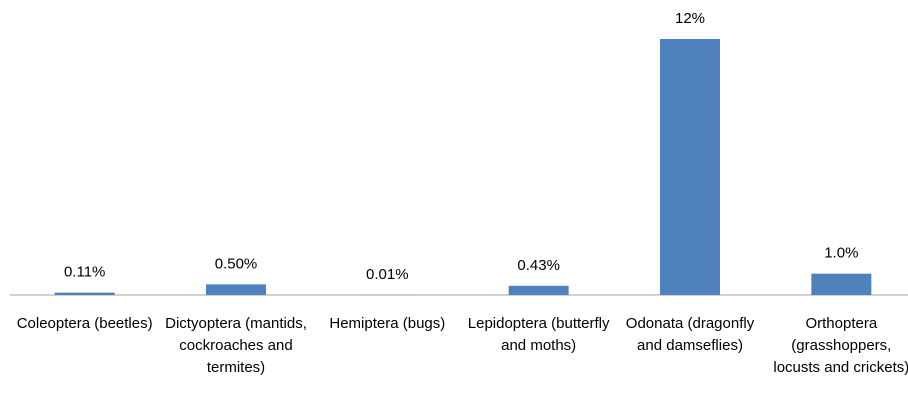 Image resolution: width=908 pixels, height=411 pixels. I want to click on data-label: 0.01%, so click(387, 274).